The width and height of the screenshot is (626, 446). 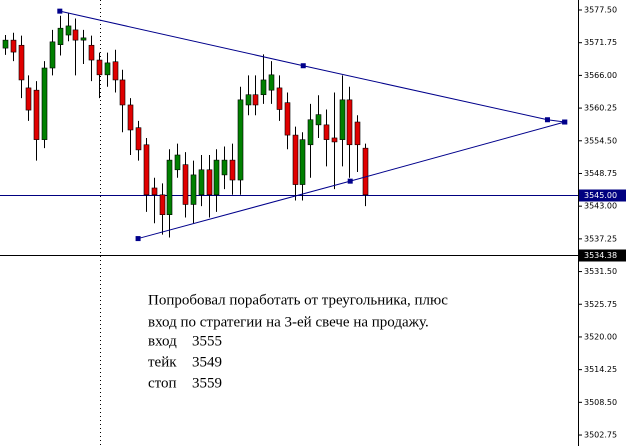 I want to click on y-tick-label: 3577.50, so click(x=600, y=10).